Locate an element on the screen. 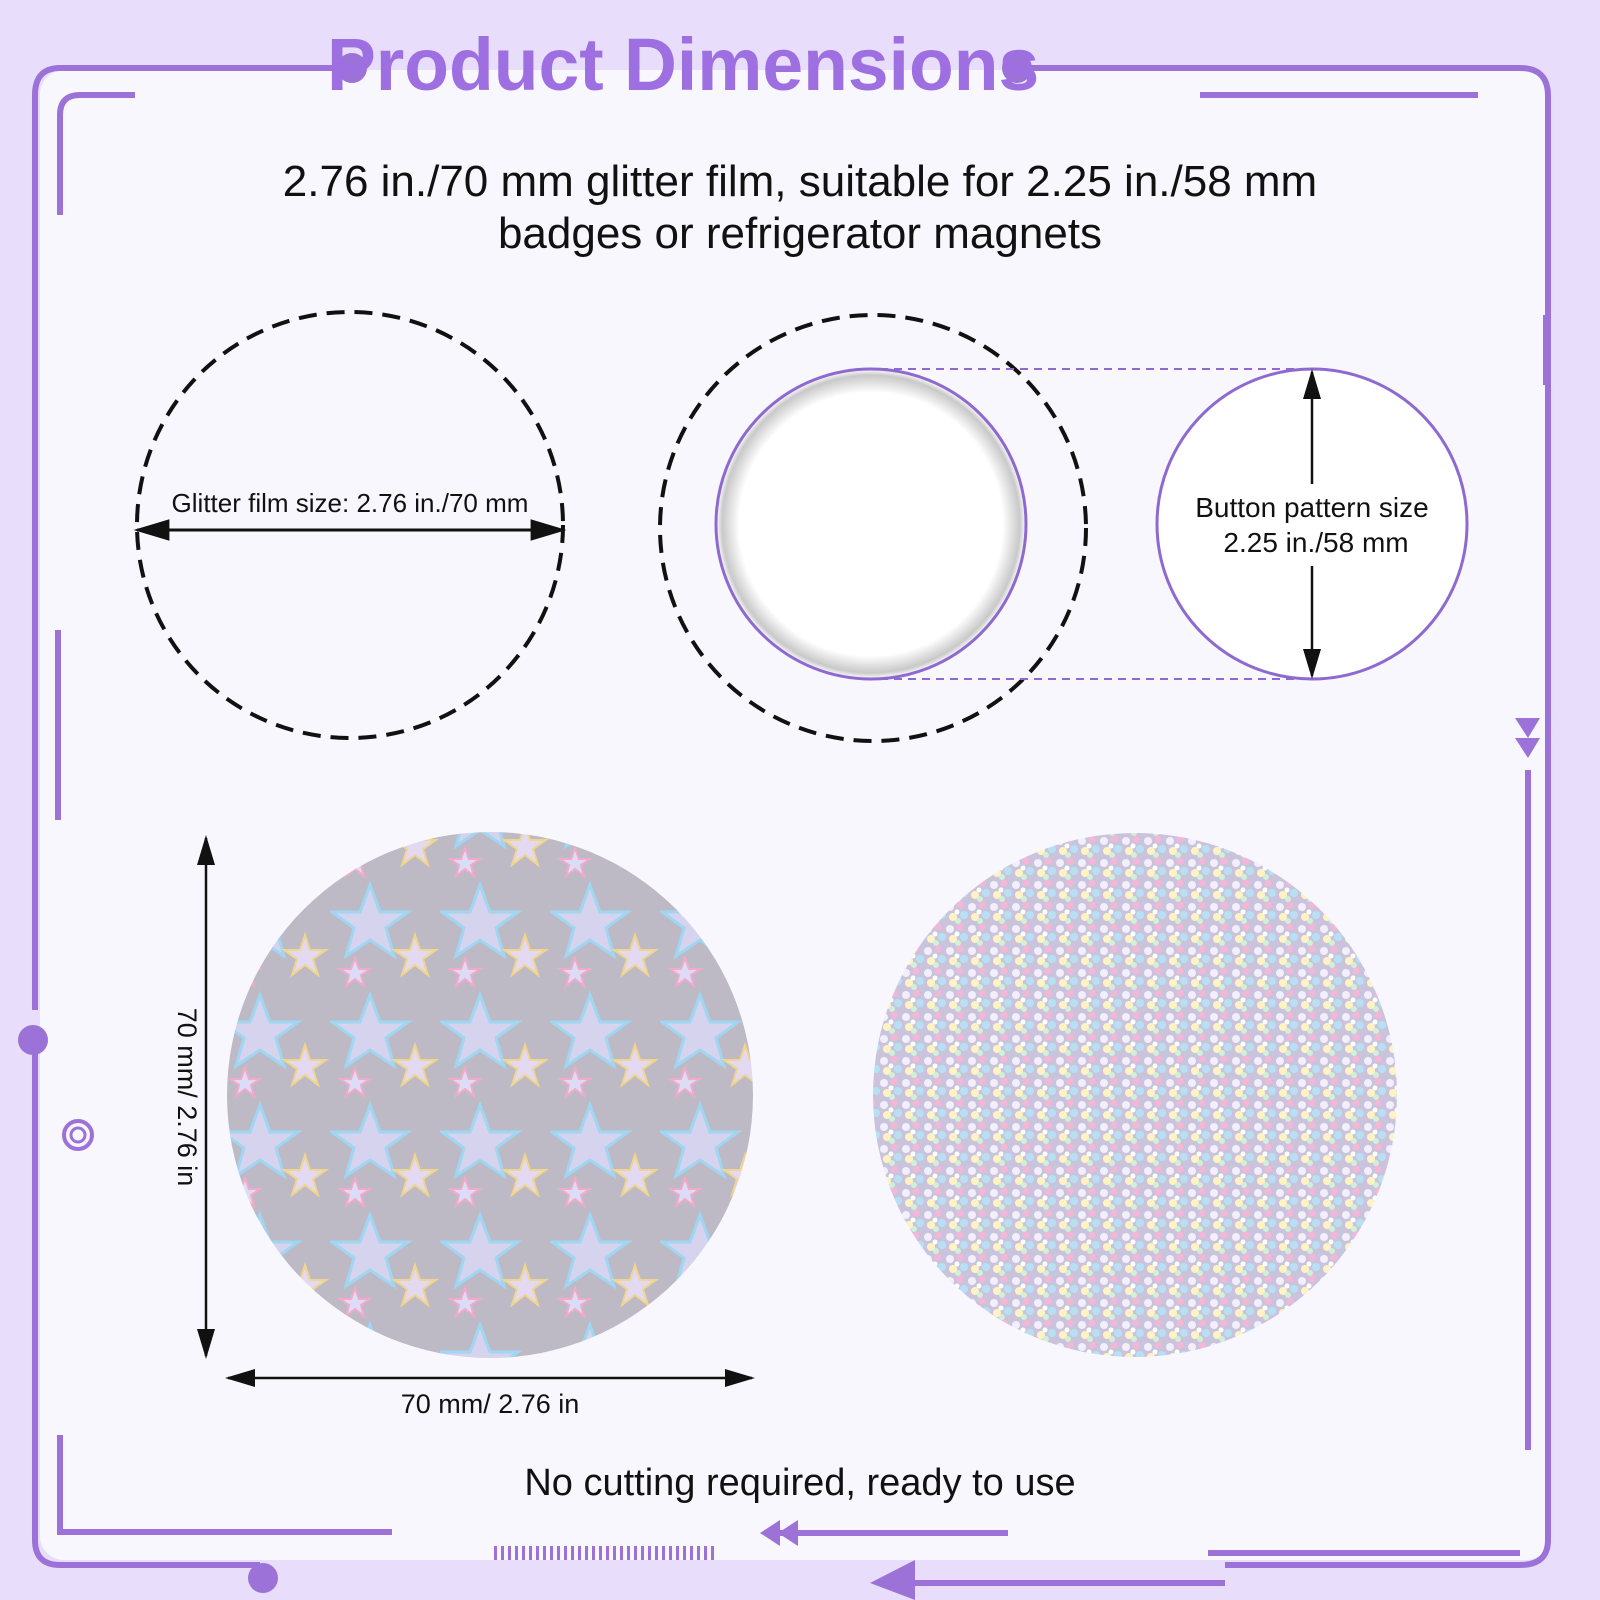 This screenshot has width=1600, height=1600. button-label: Button pattern size is located at coordinates (1311, 507).